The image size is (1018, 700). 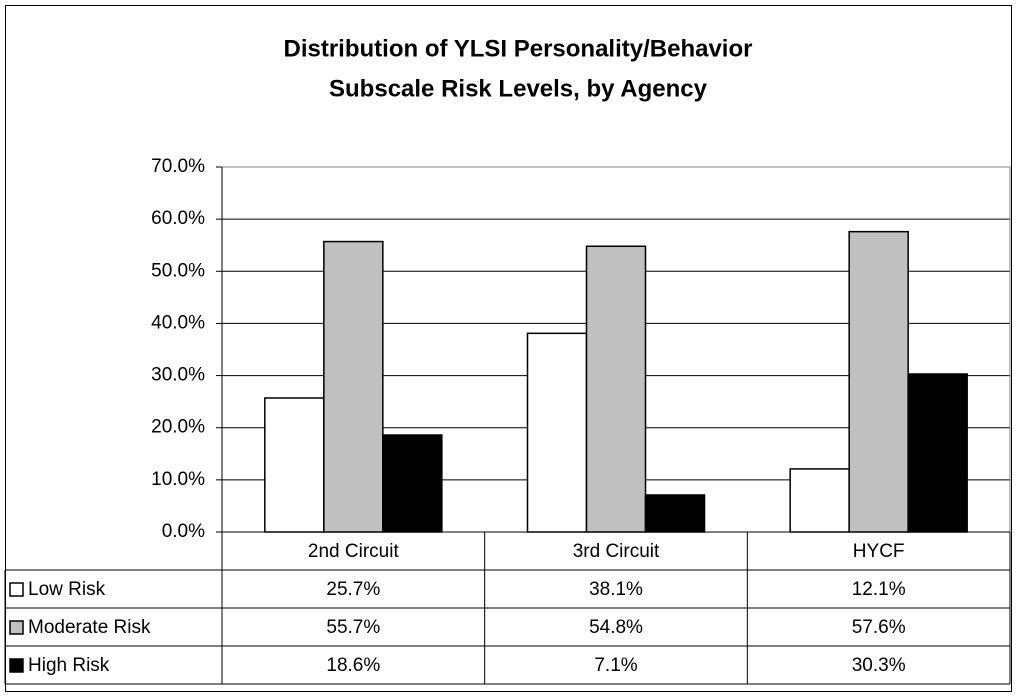 What do you see at coordinates (178, 427) in the screenshot?
I see `y-tick-label: 20.0%` at bounding box center [178, 427].